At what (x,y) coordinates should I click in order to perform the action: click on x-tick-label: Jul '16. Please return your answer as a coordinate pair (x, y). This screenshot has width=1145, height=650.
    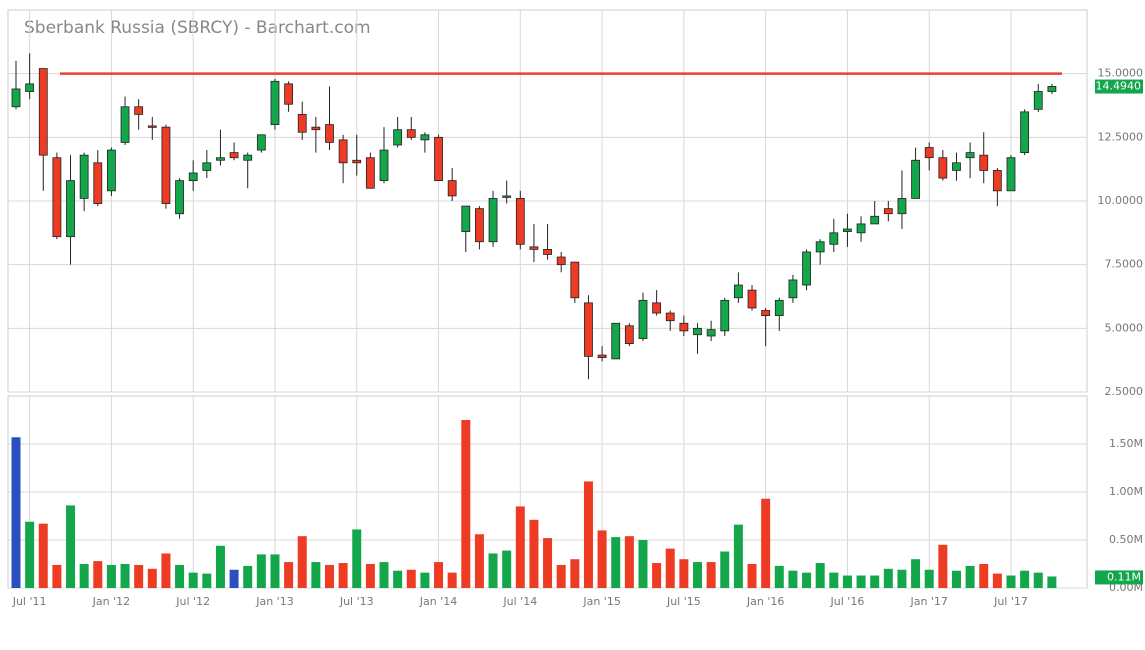
    Looking at the image, I should click on (847, 601).